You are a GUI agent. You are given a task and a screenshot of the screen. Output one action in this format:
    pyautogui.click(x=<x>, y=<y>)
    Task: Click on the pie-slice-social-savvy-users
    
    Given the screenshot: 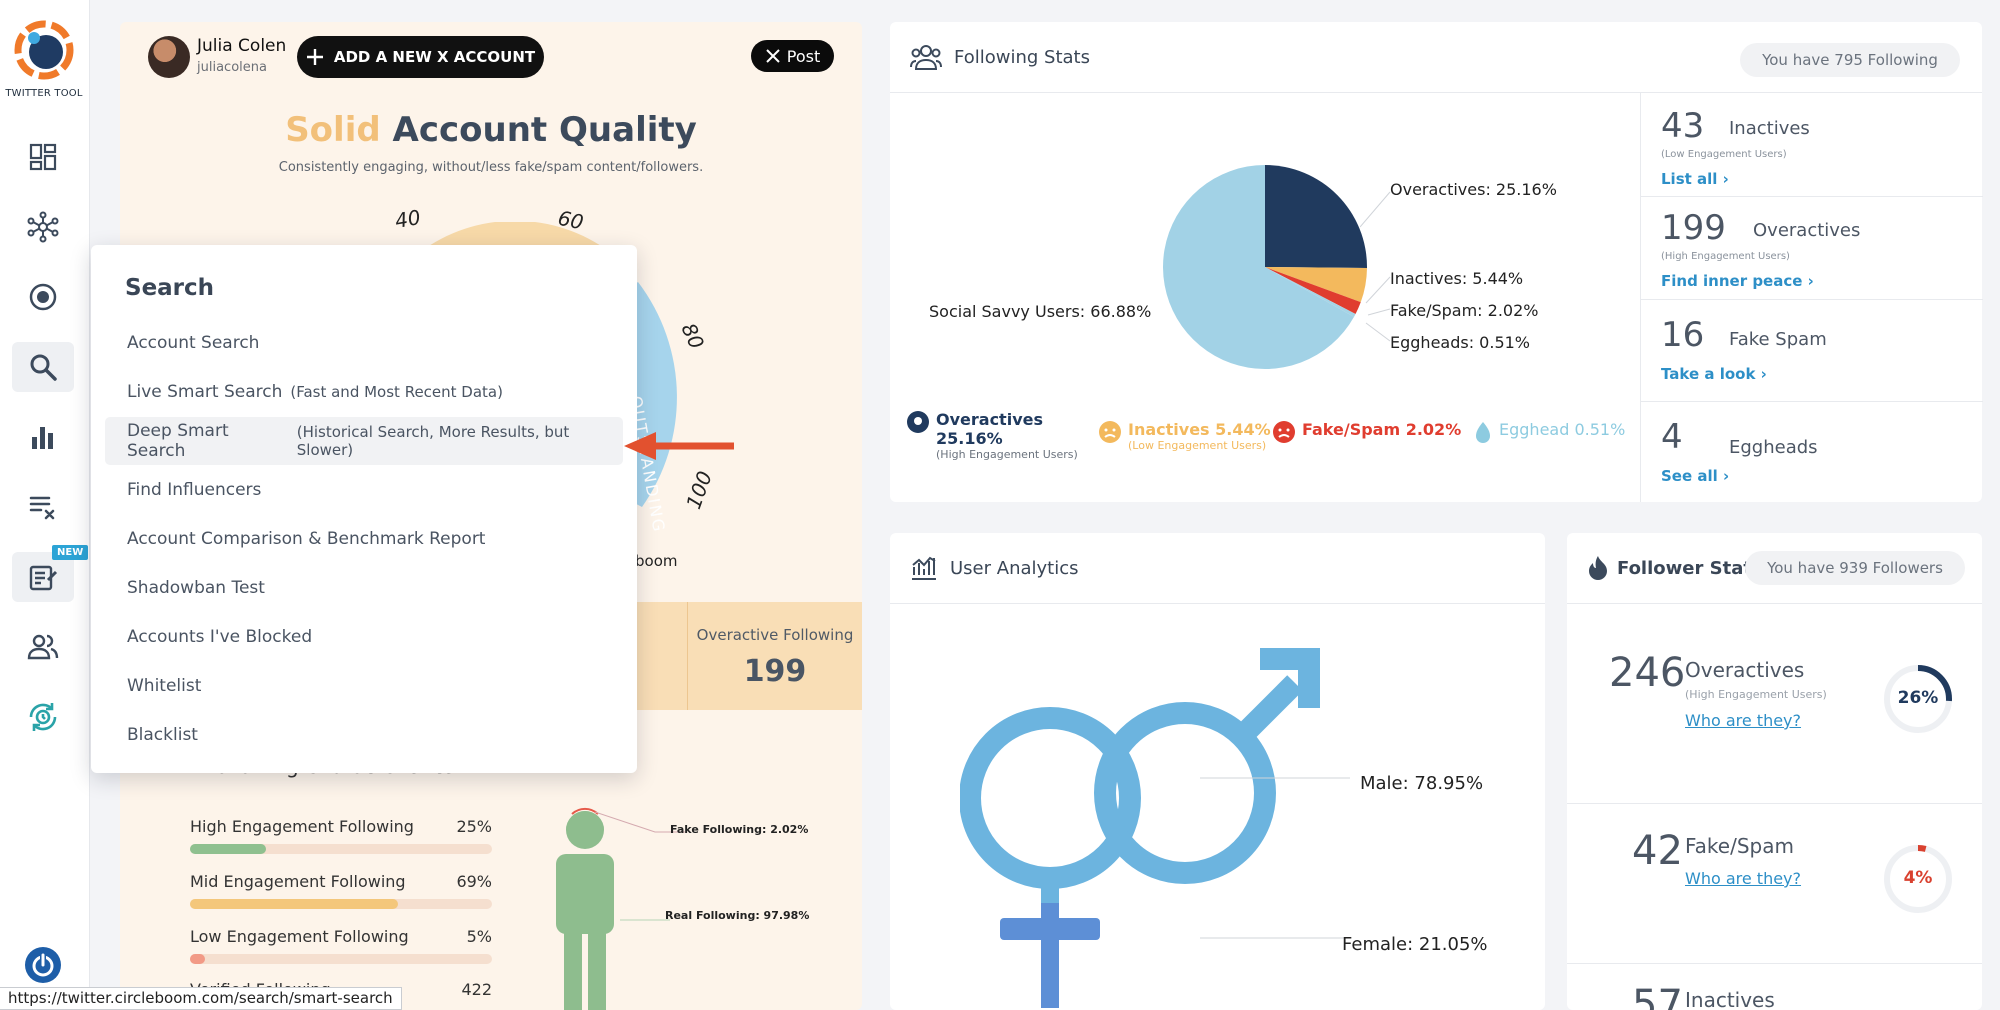 What is the action you would take?
    pyautogui.click(x=1258, y=267)
    